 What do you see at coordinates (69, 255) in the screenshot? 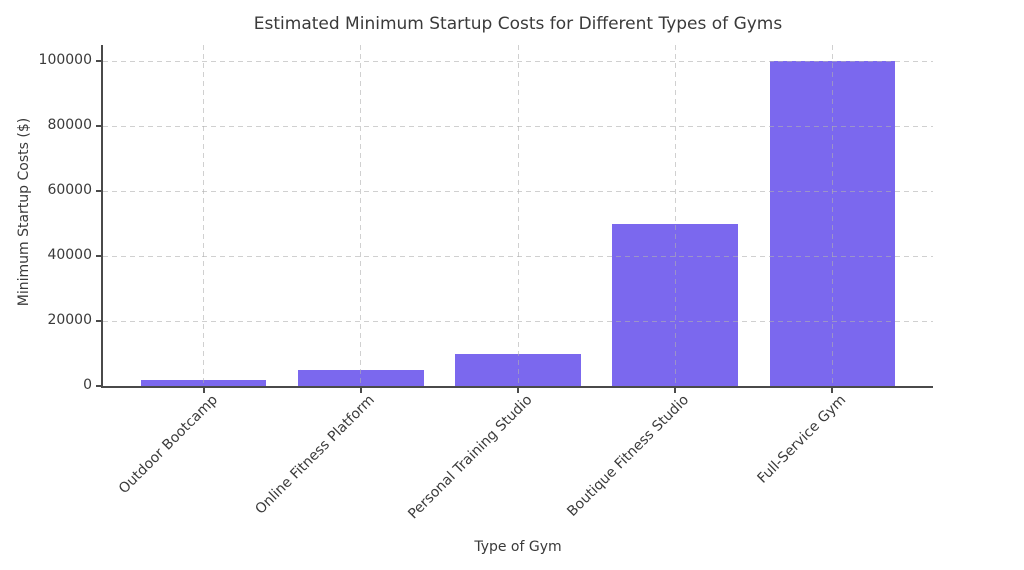
I see `y-tick-label: 40000` at bounding box center [69, 255].